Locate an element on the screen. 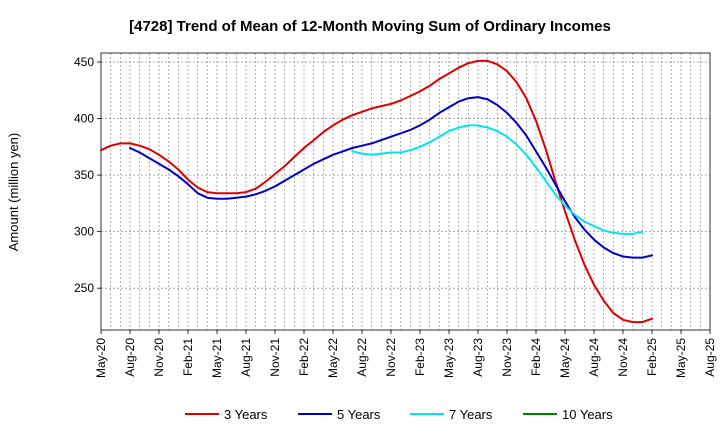  x-tick-label: May-22 is located at coordinates (333, 358).